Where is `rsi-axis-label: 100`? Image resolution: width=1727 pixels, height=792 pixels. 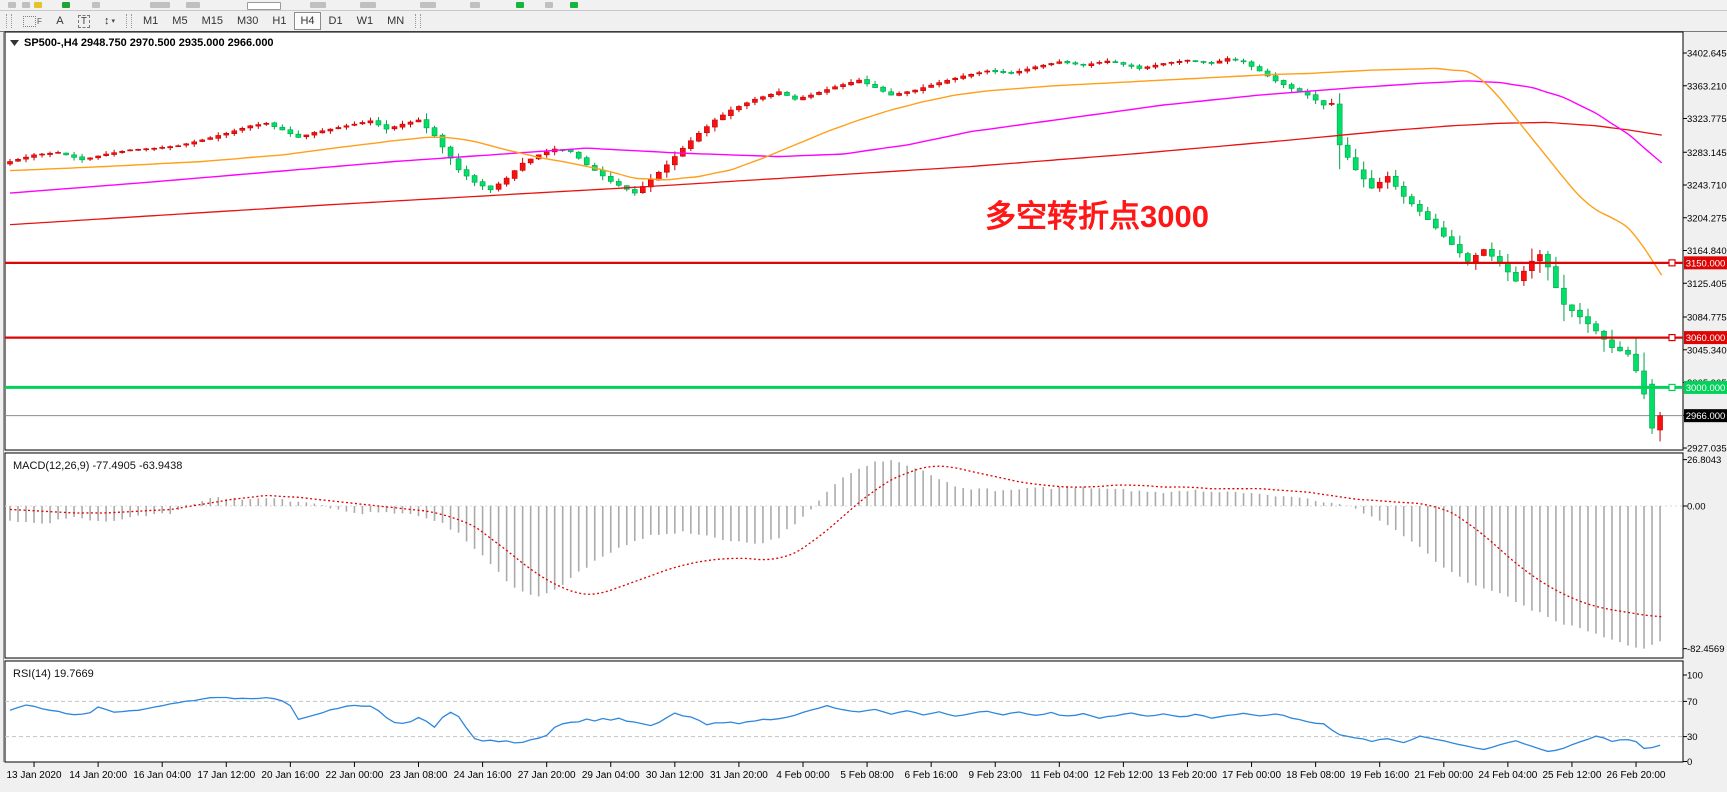
rsi-axis-label: 100 is located at coordinates (1695, 676).